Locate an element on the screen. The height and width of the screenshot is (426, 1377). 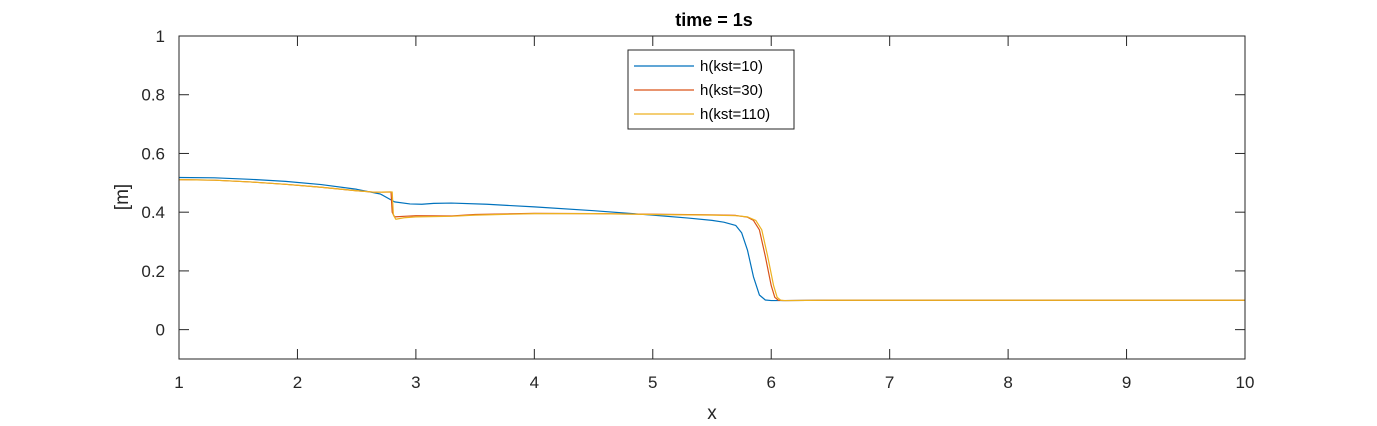
y-tick-label: 0.2 is located at coordinates (153, 271).